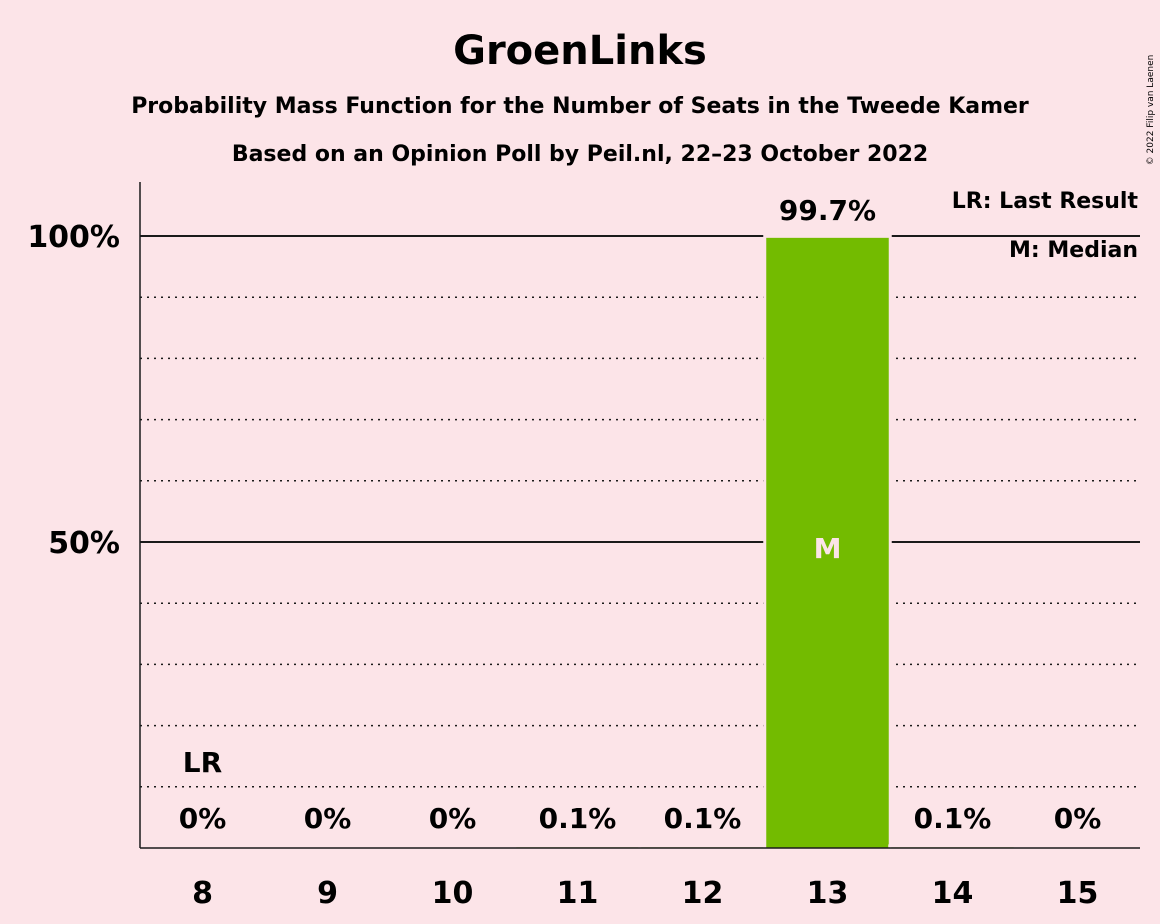 This screenshot has height=924, width=1160. Describe the element at coordinates (453, 893) in the screenshot. I see `x-tick-10: 10` at that location.